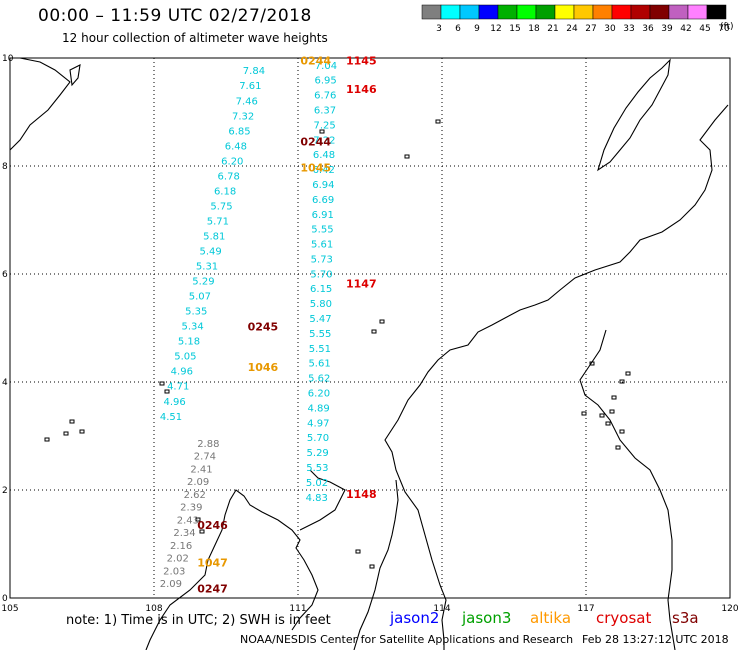 Image resolution: width=740 pixels, height=650 pixels. I want to click on track-value: 4.89, so click(318, 408).